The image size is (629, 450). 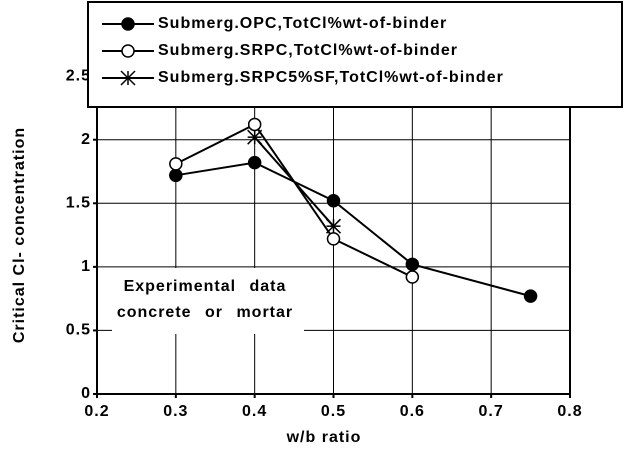 What do you see at coordinates (86, 393) in the screenshot?
I see `y-tick-label: 0` at bounding box center [86, 393].